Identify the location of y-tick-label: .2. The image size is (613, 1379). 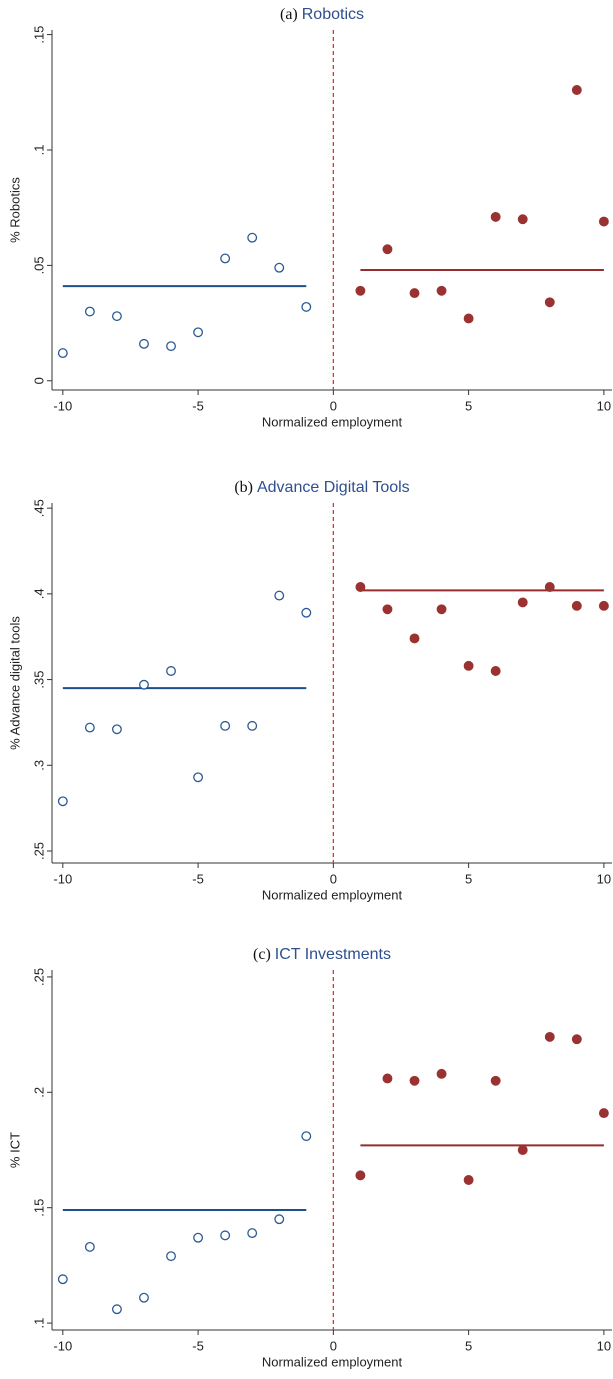
(38, 1092).